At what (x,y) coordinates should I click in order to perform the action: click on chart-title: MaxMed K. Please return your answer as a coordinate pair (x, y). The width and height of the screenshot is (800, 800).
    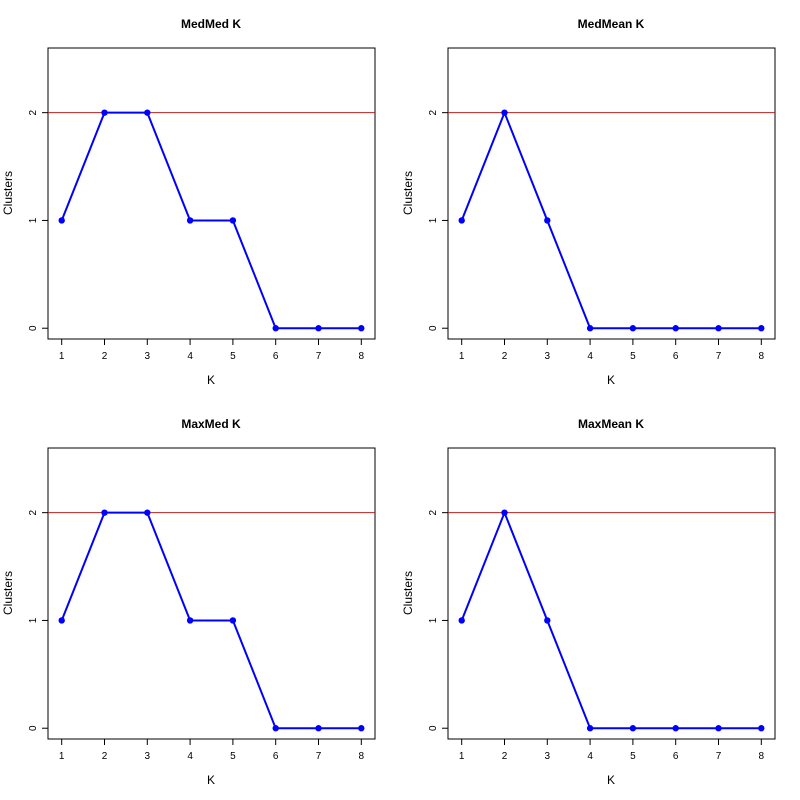
    Looking at the image, I should click on (211, 424).